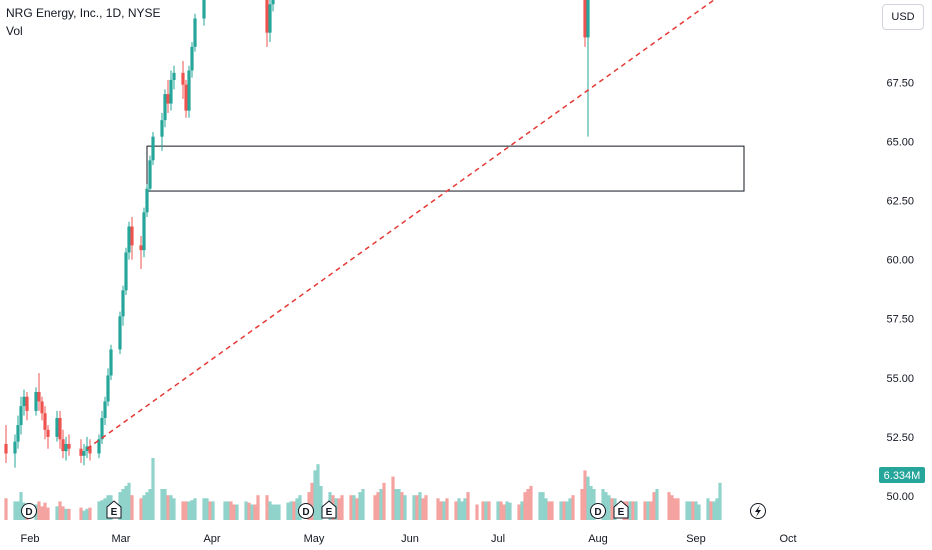  Describe the element at coordinates (211, 539) in the screenshot. I see `x-tick-label: Apr` at that location.